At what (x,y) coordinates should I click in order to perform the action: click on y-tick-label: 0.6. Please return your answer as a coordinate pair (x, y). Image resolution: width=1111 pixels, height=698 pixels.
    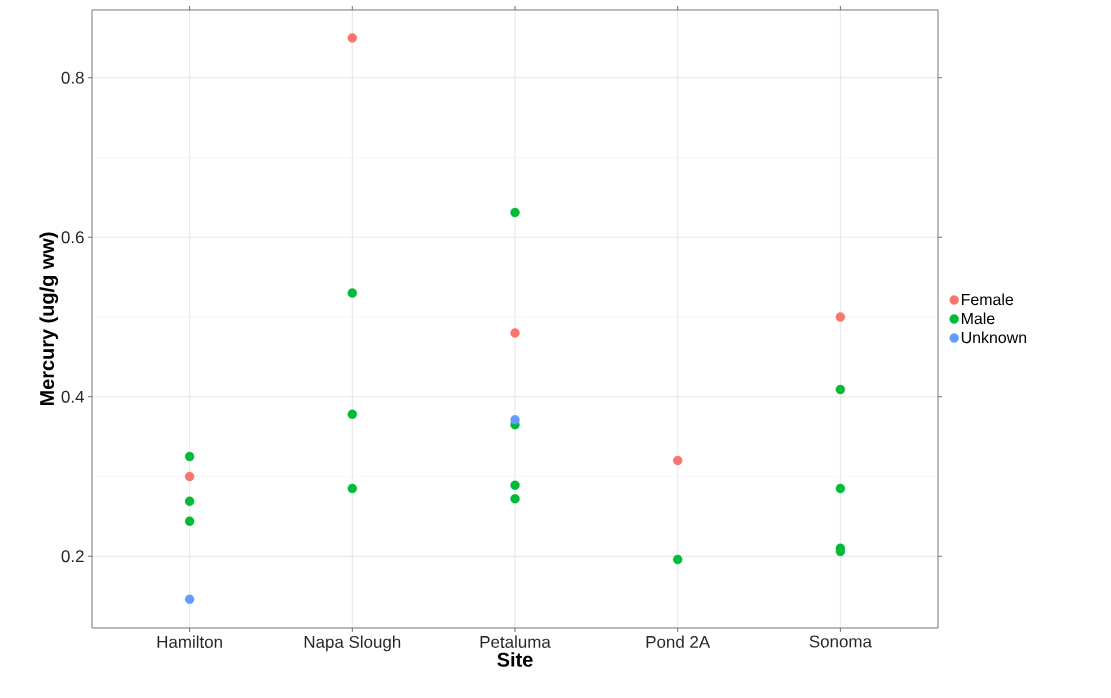
    Looking at the image, I should click on (72, 237).